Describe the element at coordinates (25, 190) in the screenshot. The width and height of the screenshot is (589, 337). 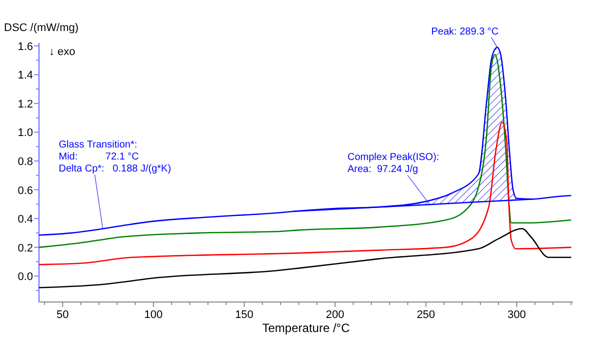
I see `y-tick-label: 0.6` at that location.